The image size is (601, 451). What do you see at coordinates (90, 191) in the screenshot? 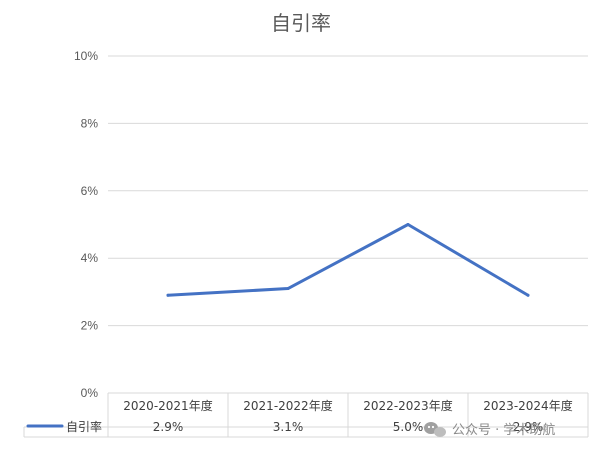
I see `y-tick-label: 6%` at bounding box center [90, 191].